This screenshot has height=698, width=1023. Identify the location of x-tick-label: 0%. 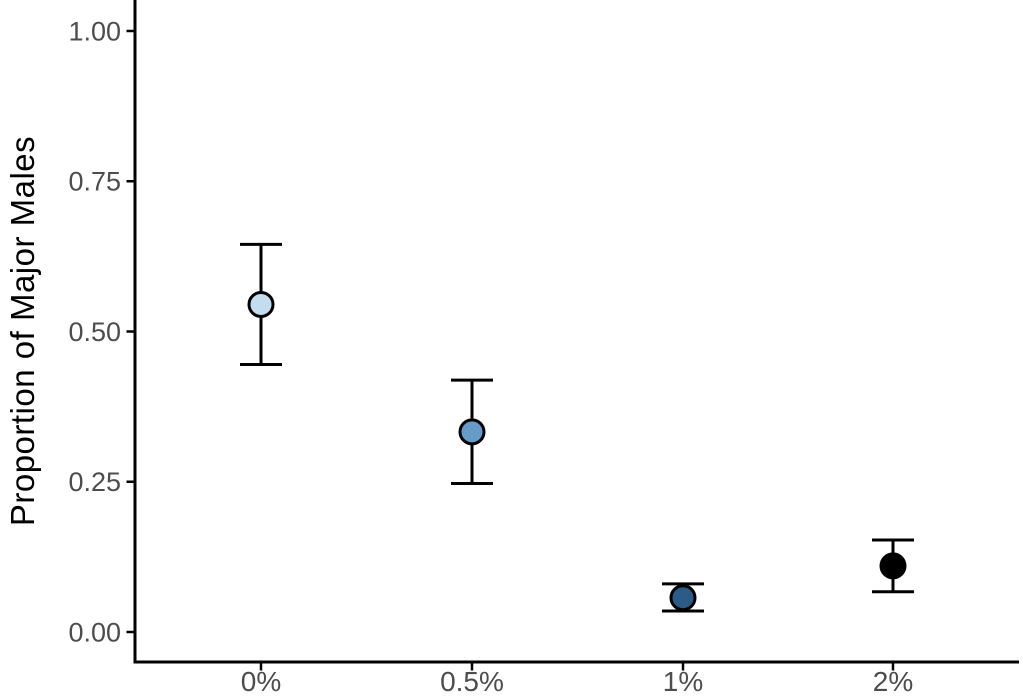
(261, 681).